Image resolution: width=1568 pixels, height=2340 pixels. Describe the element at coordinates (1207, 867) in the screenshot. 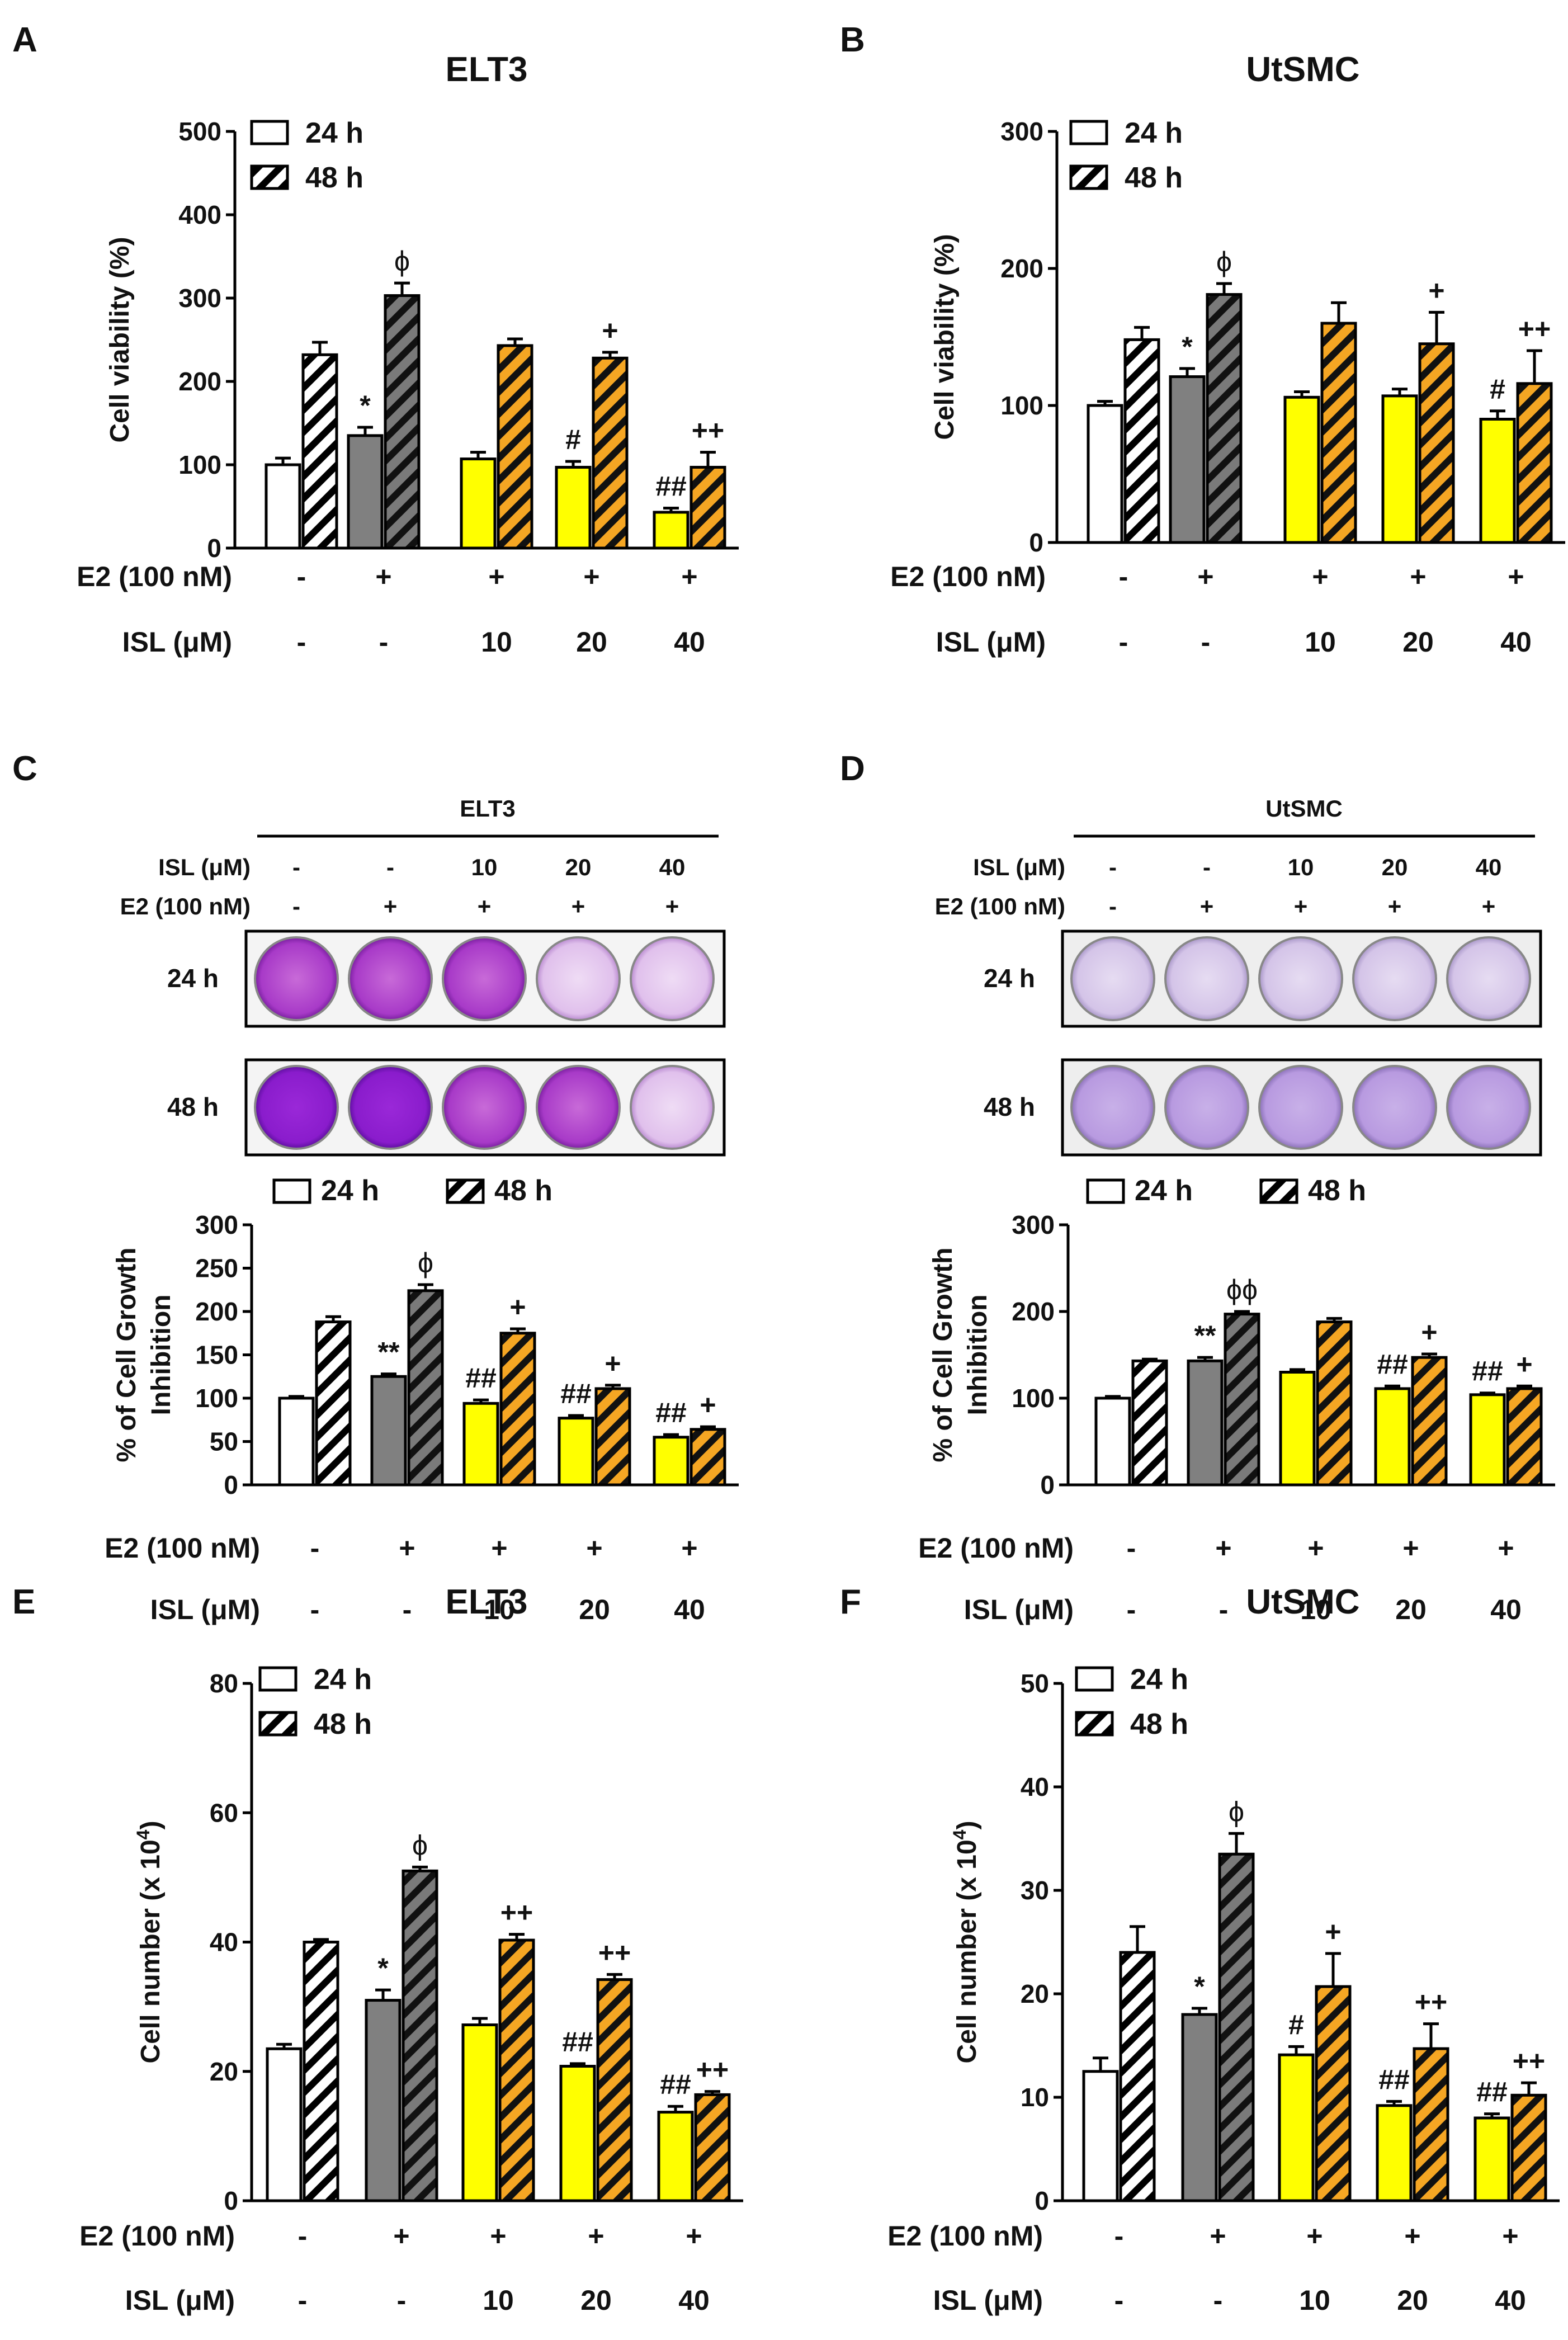

I see `plate-isl-value: -` at that location.